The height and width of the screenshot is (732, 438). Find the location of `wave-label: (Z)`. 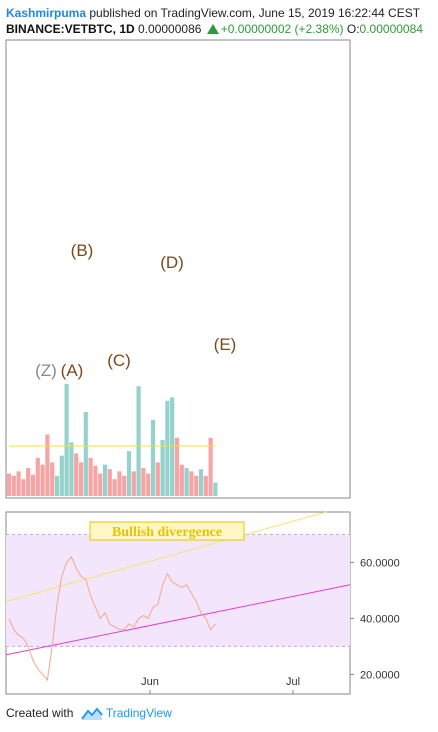

wave-label: (Z) is located at coordinates (46, 370).